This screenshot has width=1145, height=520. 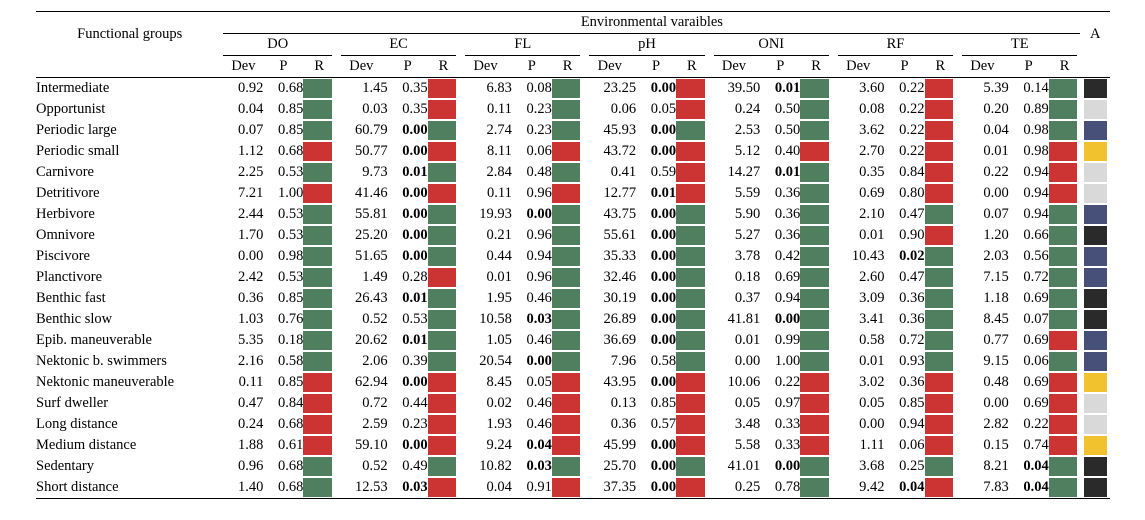 I want to click on p-value: 0.39, so click(x=415, y=361).